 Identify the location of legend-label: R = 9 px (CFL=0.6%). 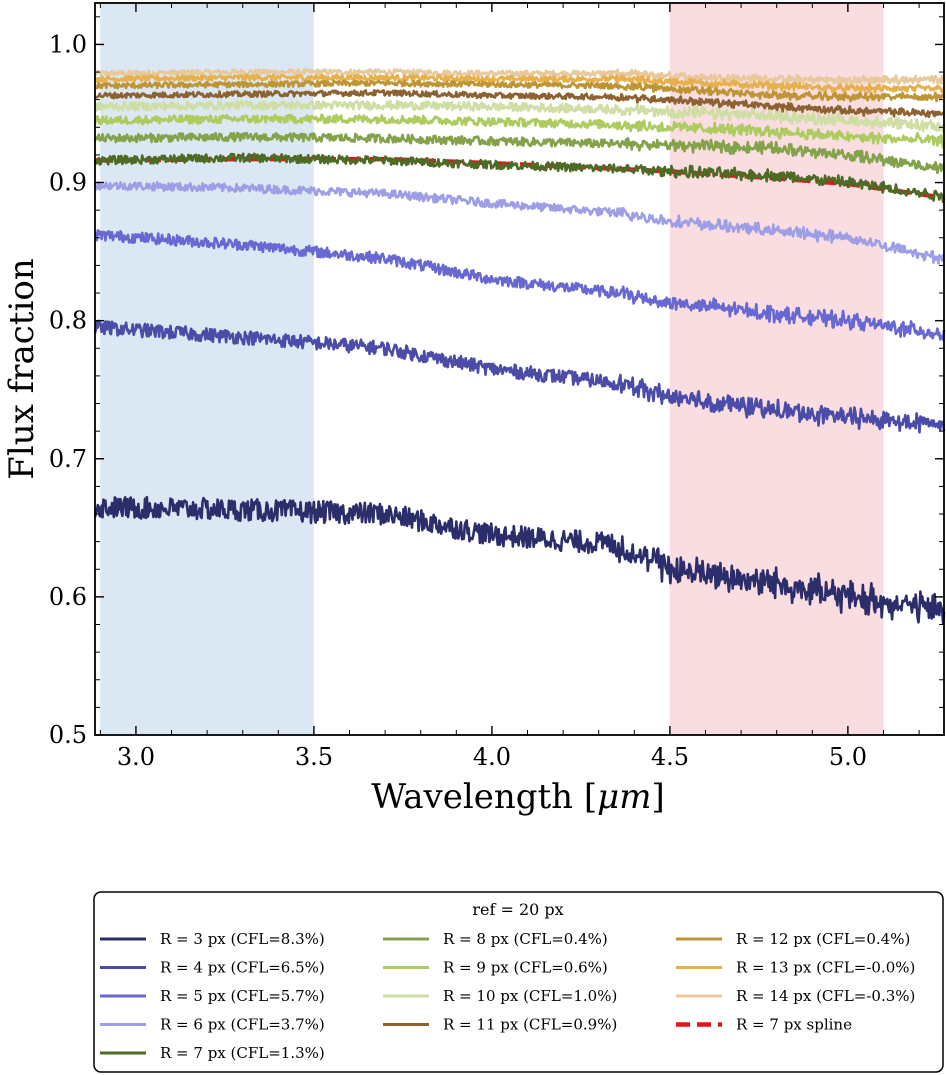
(525, 968).